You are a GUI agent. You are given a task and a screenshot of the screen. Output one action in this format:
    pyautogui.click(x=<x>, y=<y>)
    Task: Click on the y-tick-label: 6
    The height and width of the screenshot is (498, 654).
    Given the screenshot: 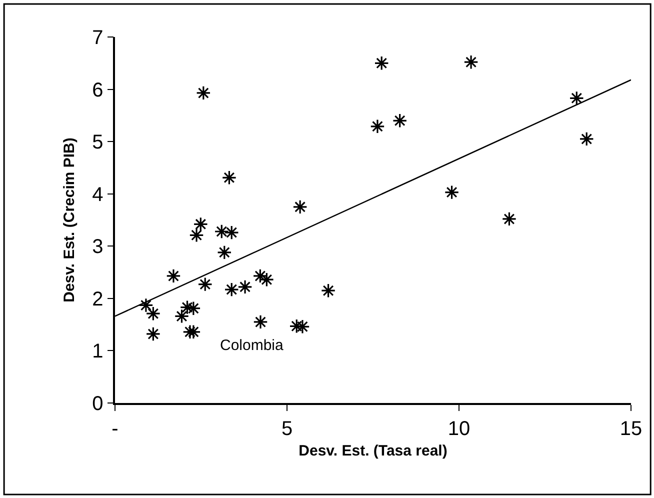 What is the action you would take?
    pyautogui.click(x=98, y=90)
    